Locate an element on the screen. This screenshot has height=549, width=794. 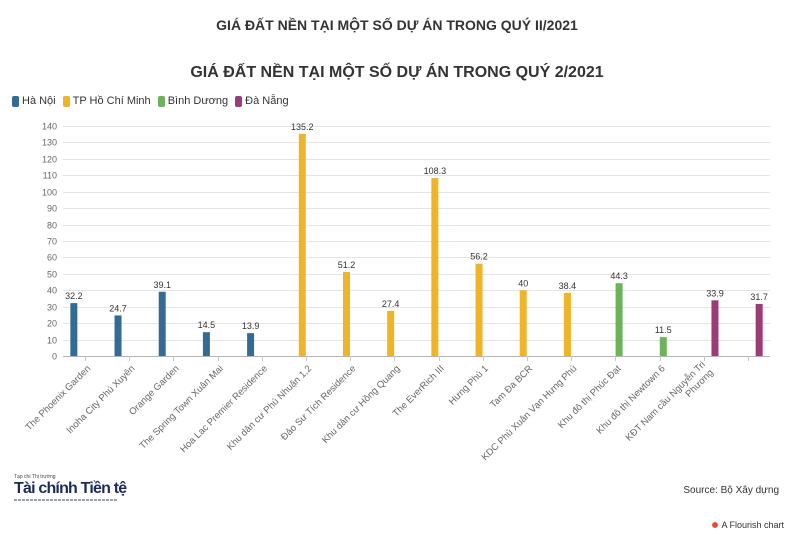
data-label: 38.4 is located at coordinates (568, 286).